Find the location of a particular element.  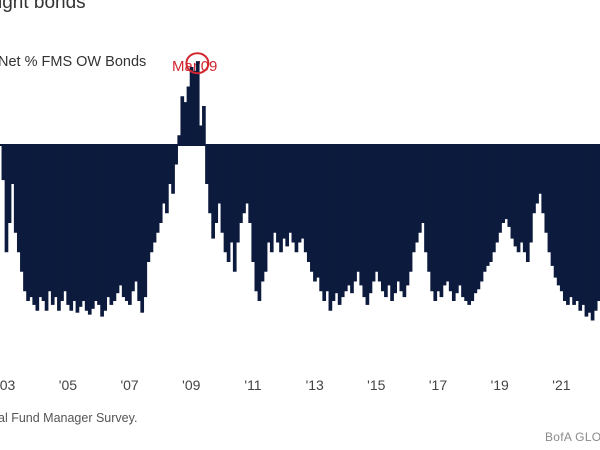

x-tick-label: '09 is located at coordinates (191, 385).